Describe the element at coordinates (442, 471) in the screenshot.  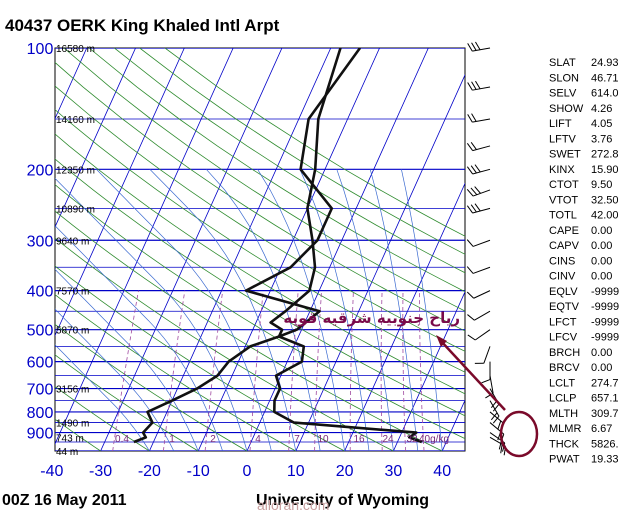
I see `temperature-tick-label: 40` at that location.